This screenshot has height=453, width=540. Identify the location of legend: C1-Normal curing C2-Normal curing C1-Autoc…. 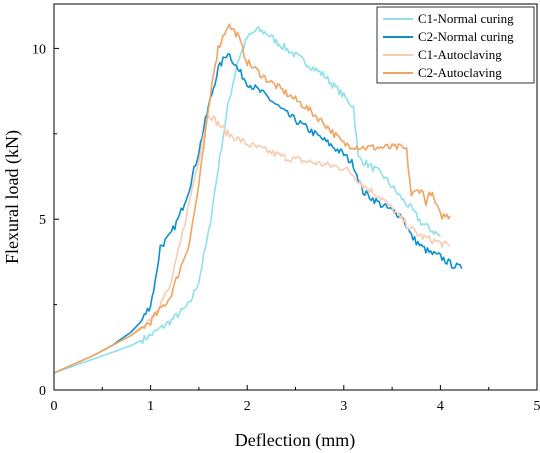
(455, 45).